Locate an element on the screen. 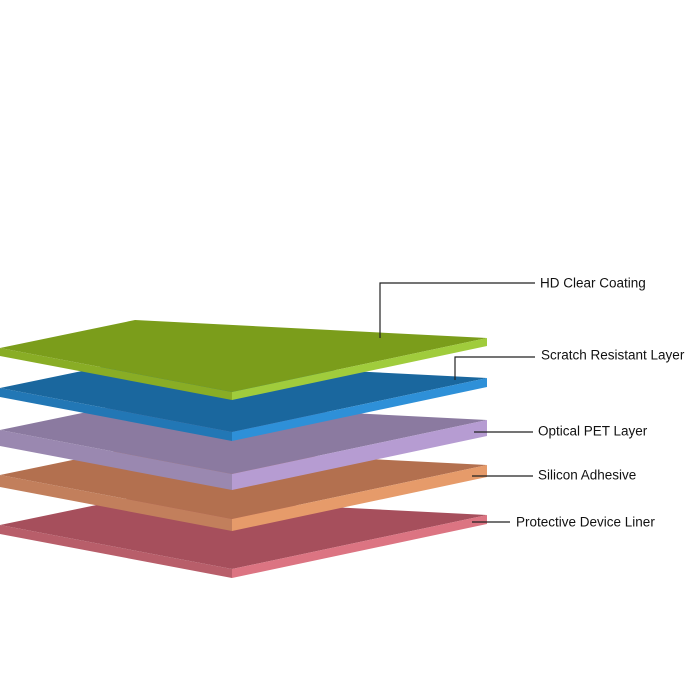  layer-protective-liner is located at coordinates (243, 537).